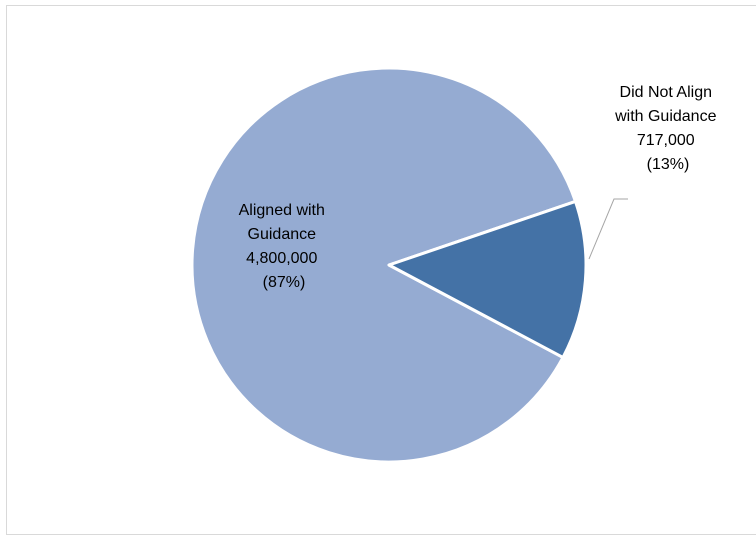 The height and width of the screenshot is (535, 756). I want to click on slice-label-aligned-percent: (87%), so click(284, 282).